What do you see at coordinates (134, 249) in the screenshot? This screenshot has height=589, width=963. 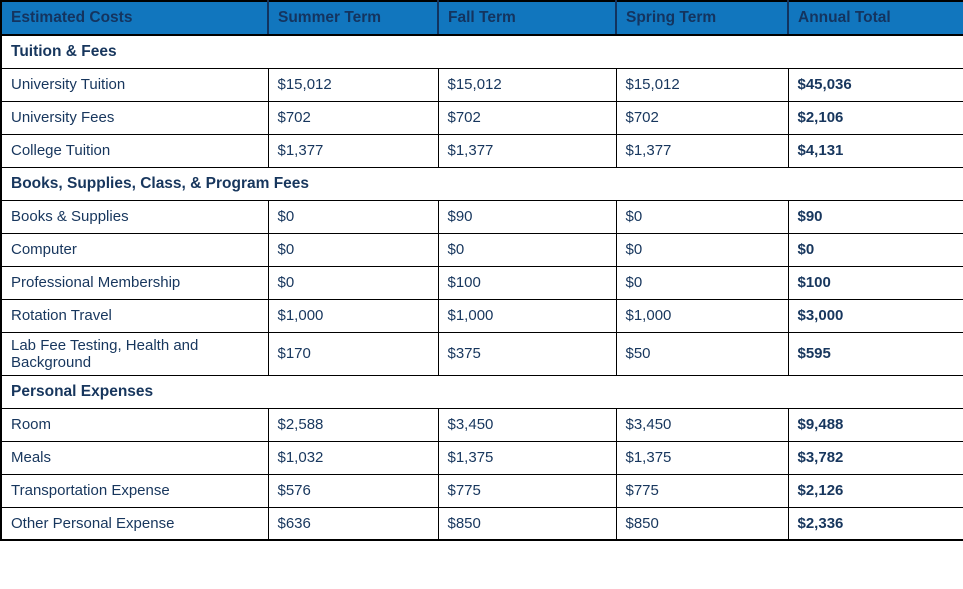 I see `row-label: Computer` at bounding box center [134, 249].